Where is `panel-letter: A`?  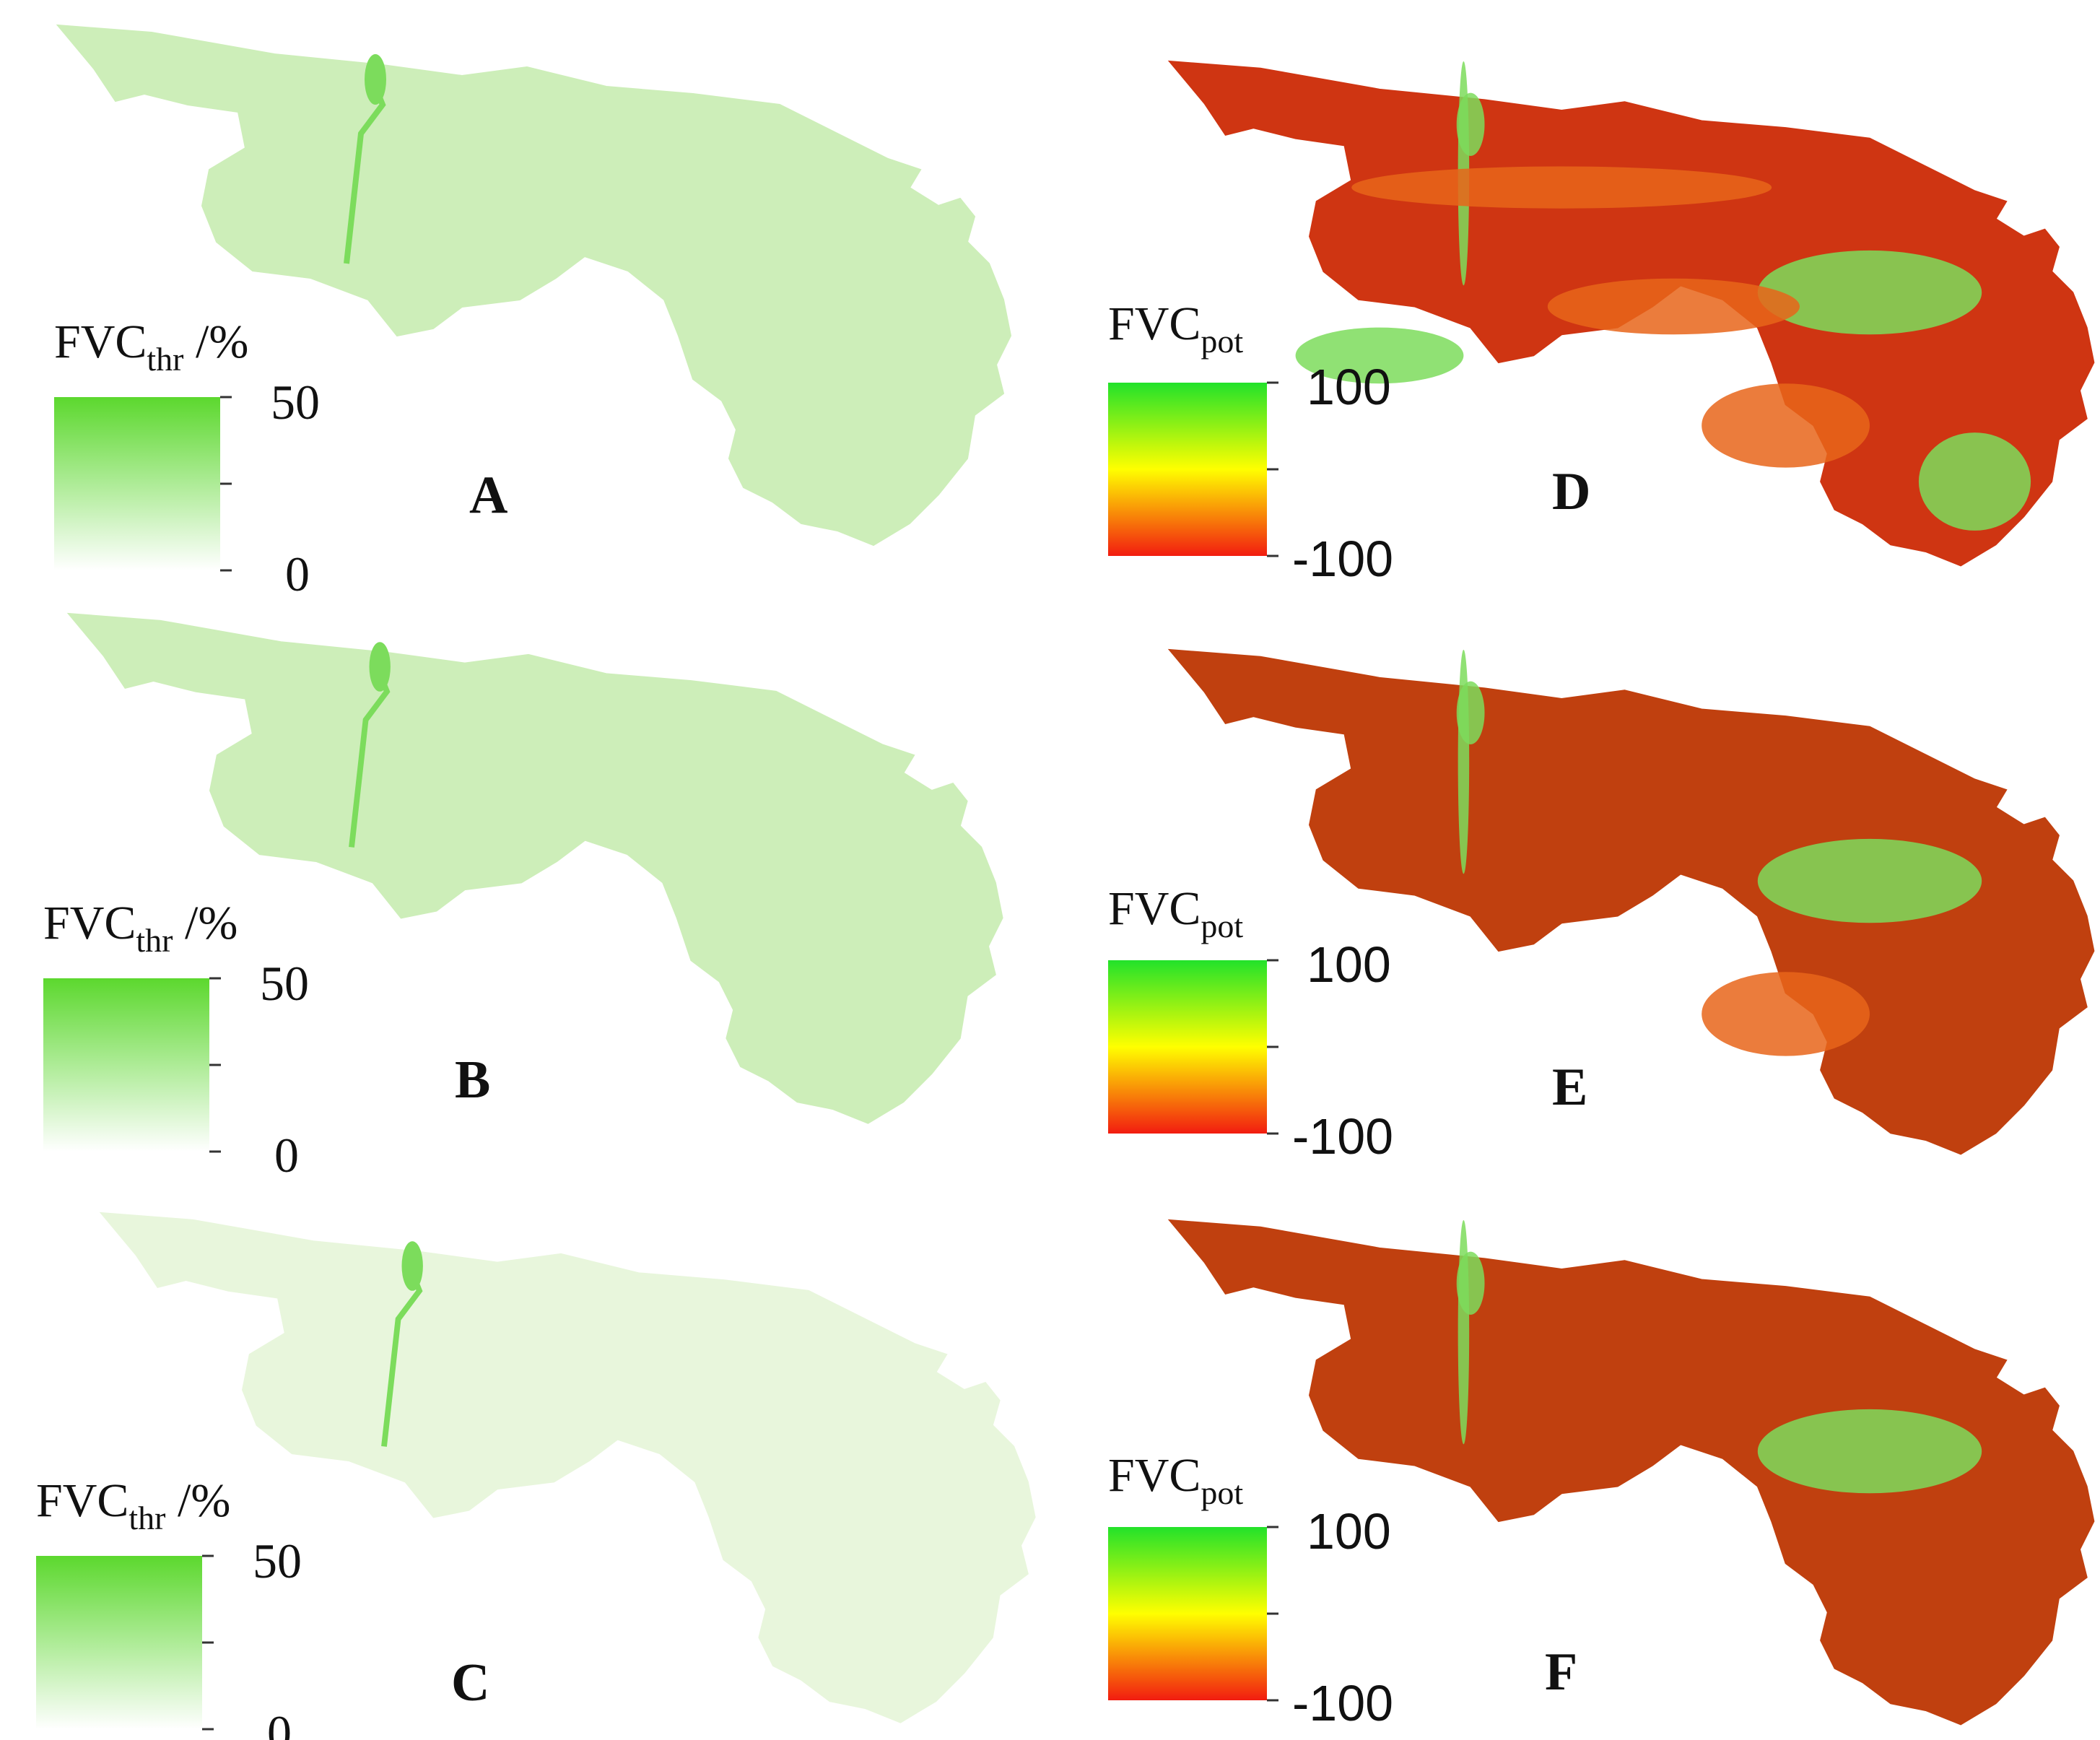 panel-letter: A is located at coordinates (488, 495).